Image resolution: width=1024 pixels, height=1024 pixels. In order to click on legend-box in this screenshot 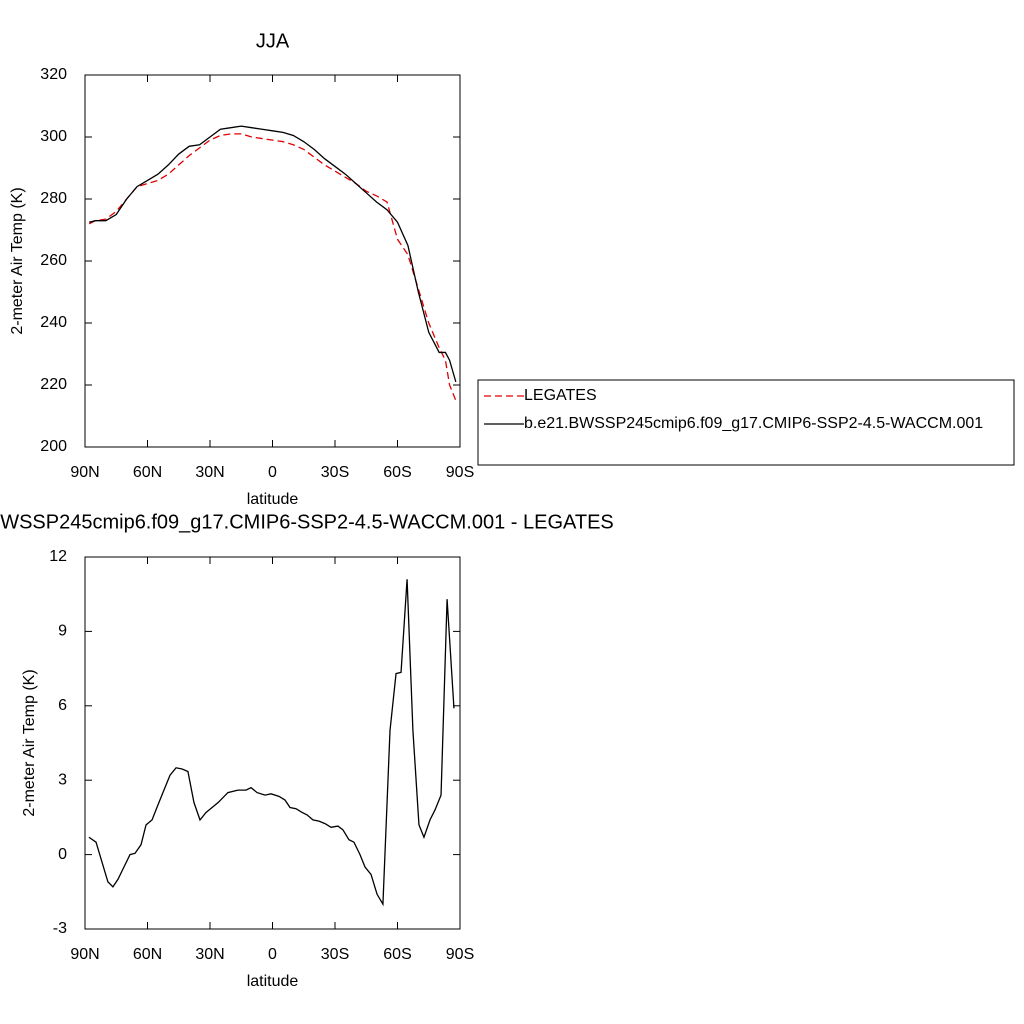, I will do `click(746, 422)`.